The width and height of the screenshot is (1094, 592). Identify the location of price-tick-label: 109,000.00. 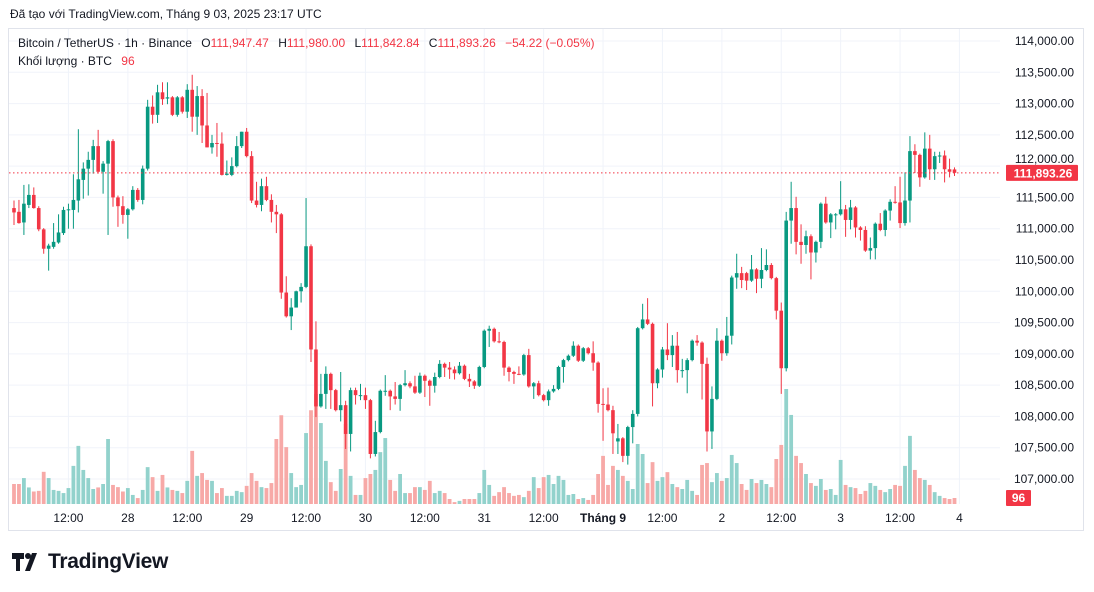
(1044, 354).